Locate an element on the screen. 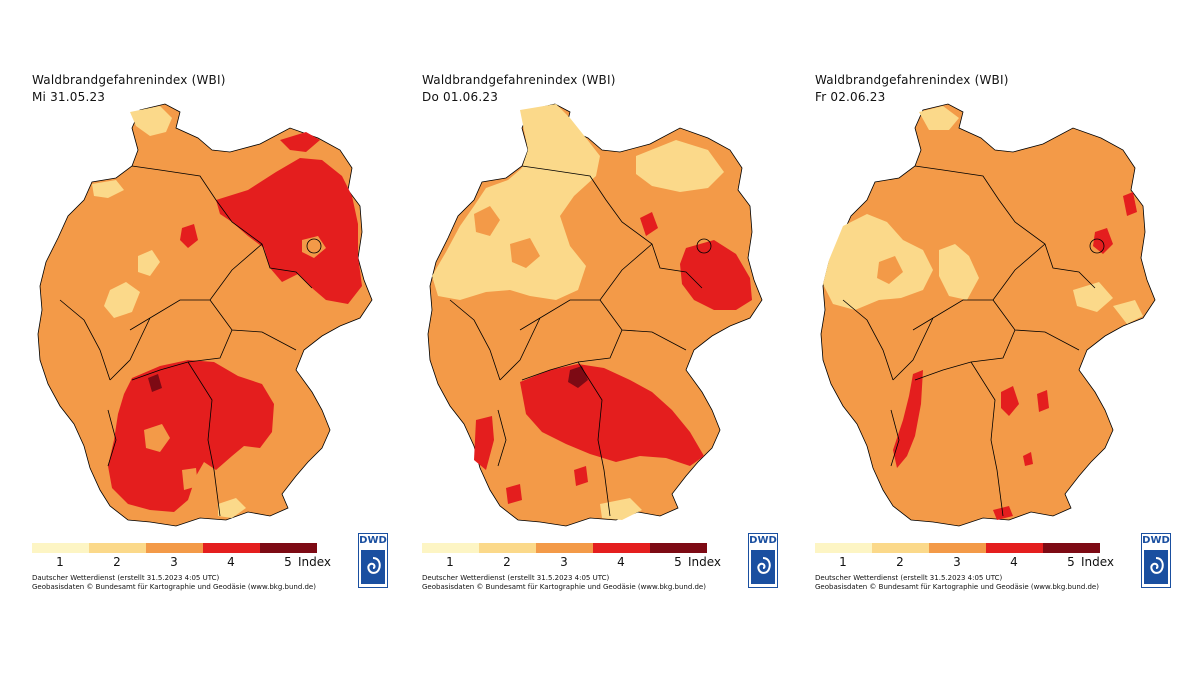  map-date: Mi 31.05.23 is located at coordinates (69, 97).